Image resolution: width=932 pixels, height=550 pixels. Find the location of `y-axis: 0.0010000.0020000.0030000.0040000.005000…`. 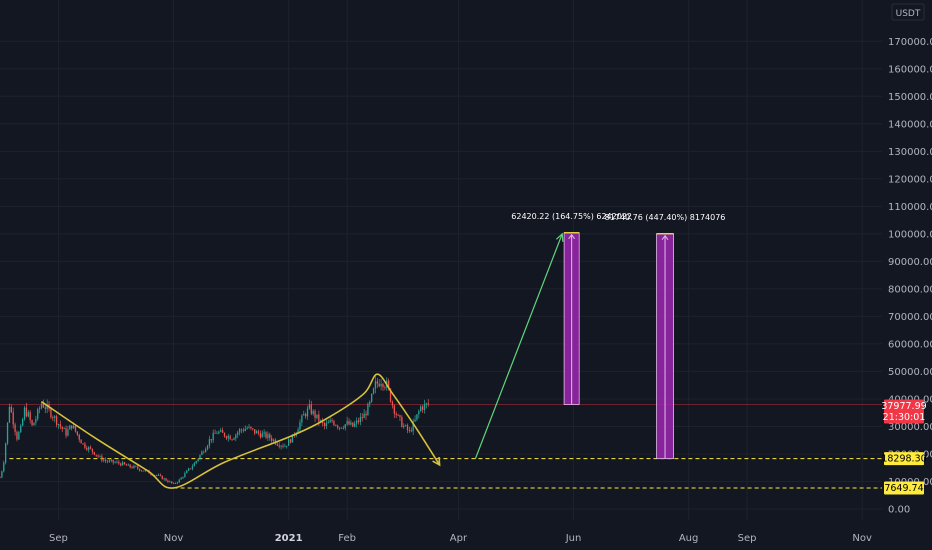

y-axis: 0.0010000.0020000.0030000.0040000.005000… is located at coordinates (910, 276).